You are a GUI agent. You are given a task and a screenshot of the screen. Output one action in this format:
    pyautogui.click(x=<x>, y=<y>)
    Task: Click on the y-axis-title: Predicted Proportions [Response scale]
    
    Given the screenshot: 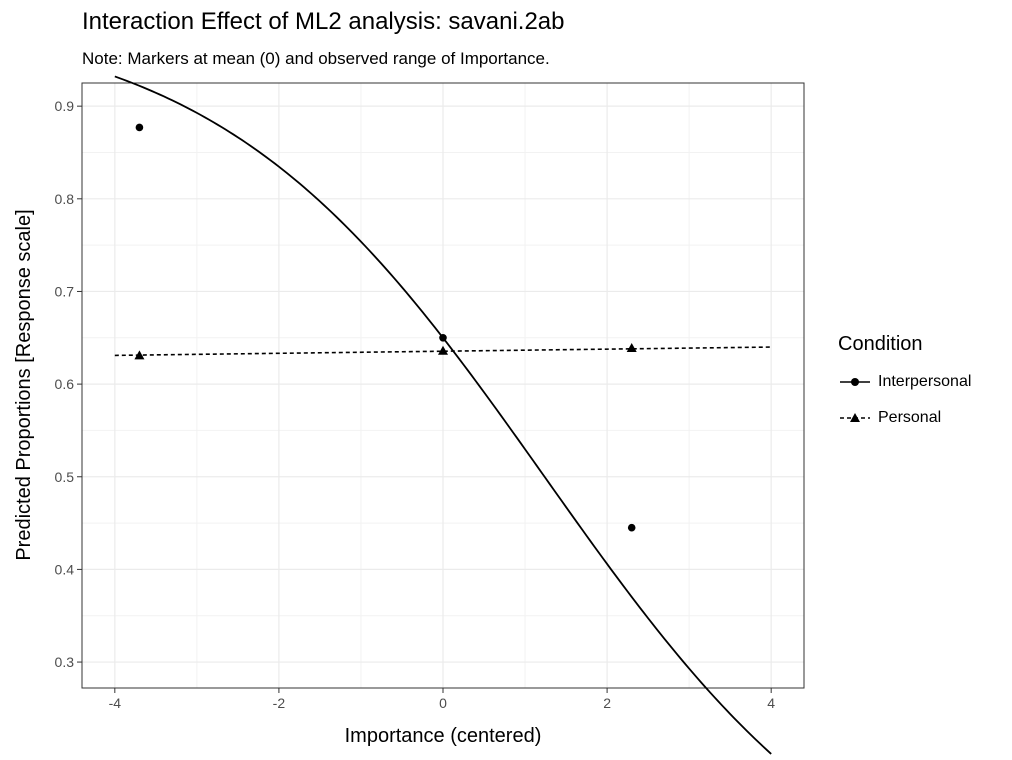 What is the action you would take?
    pyautogui.click(x=24, y=384)
    